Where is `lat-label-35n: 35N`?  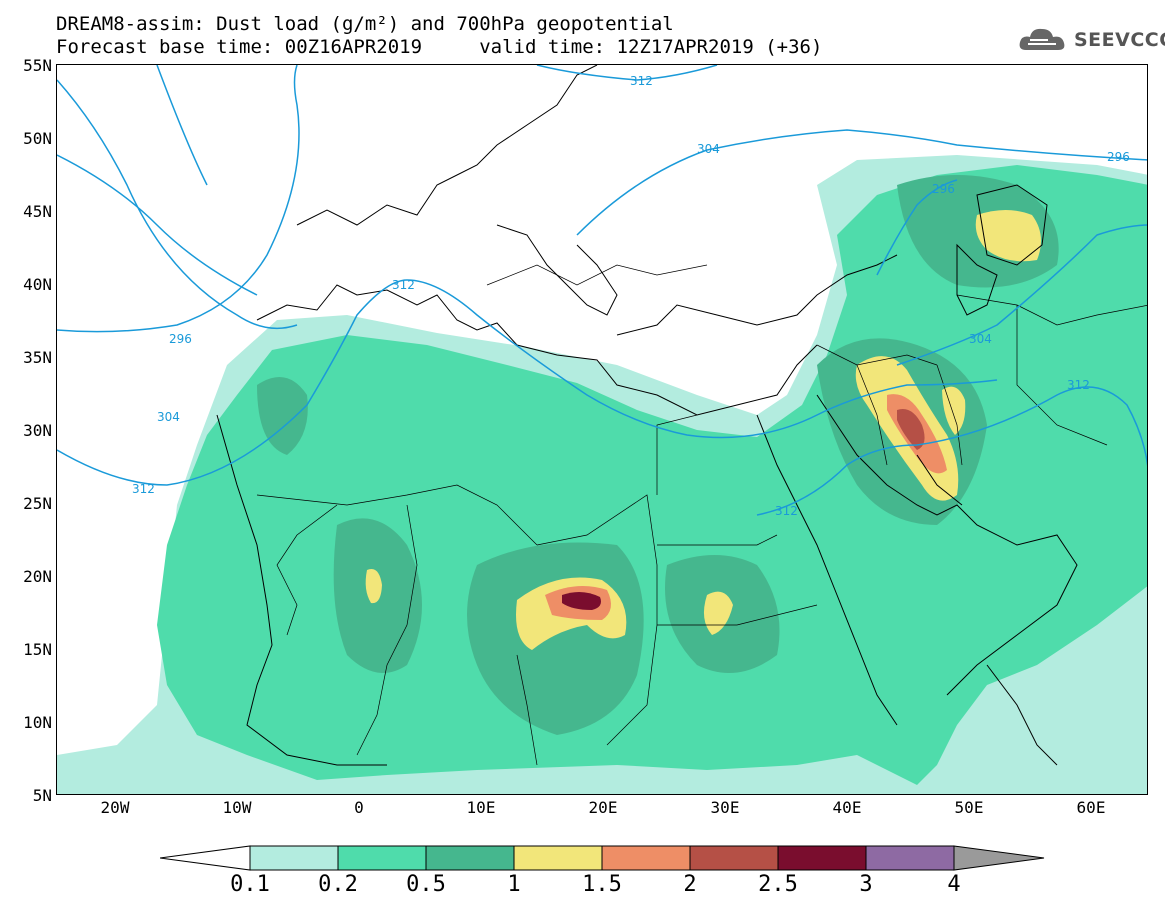
lat-label-35n: 35N is located at coordinates (37, 357).